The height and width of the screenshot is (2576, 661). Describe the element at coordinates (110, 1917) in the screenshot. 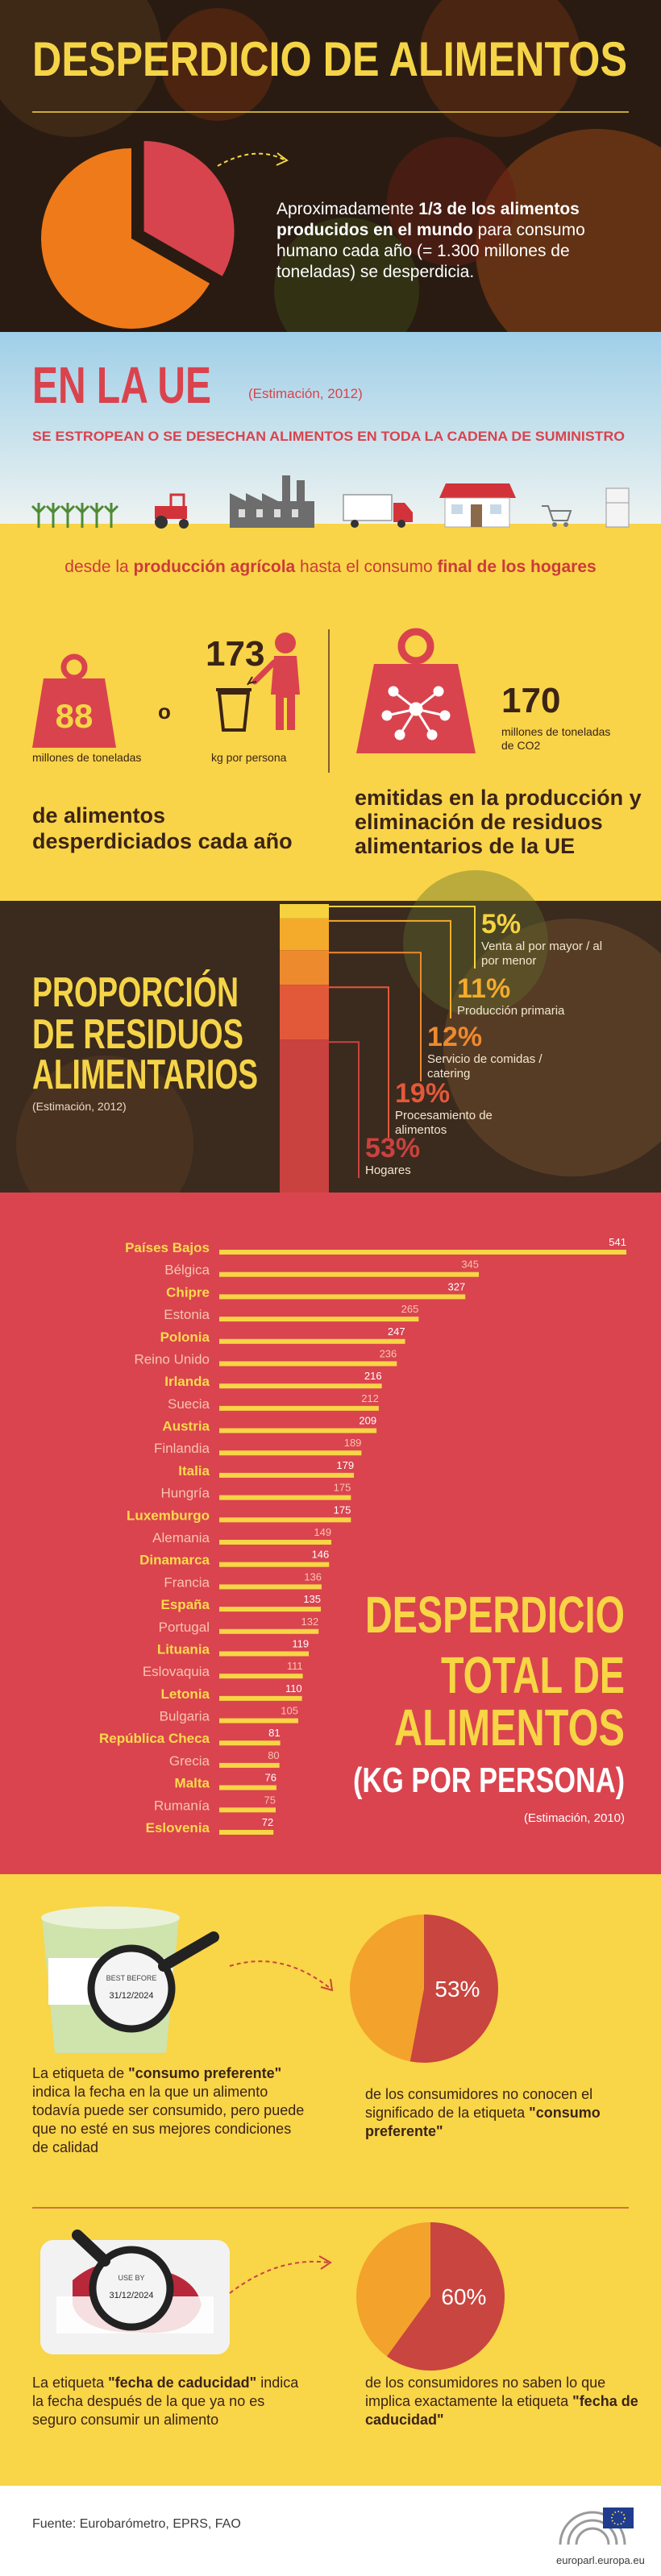

I see `yogurt-icon-part` at that location.